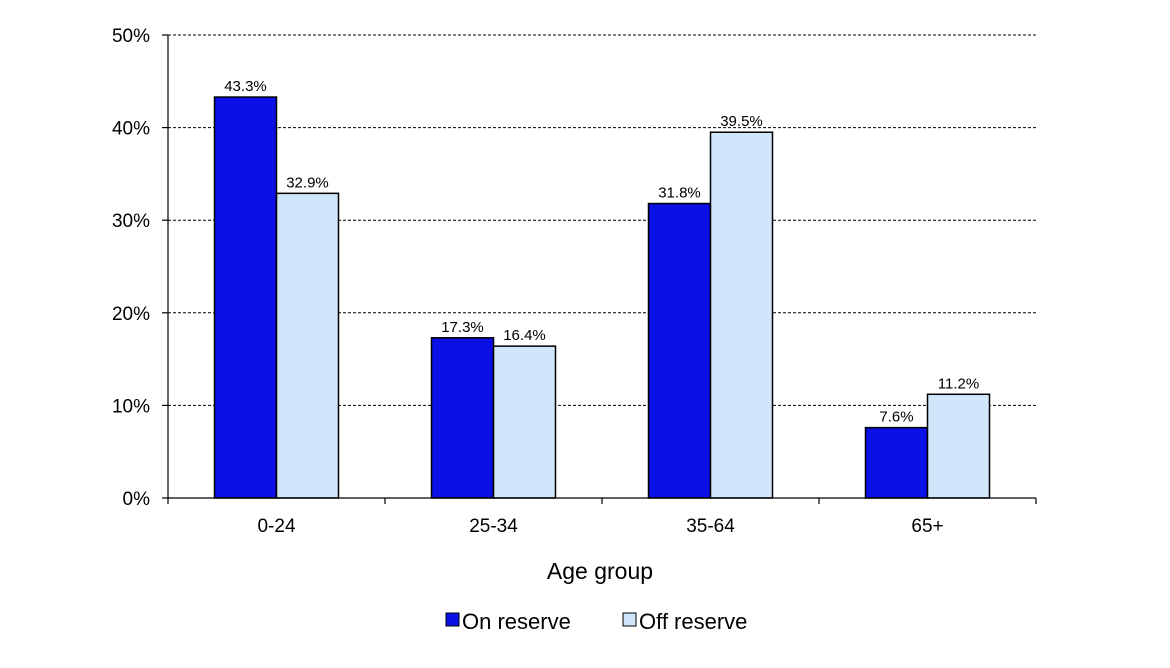 This screenshot has width=1170, height=668. I want to click on y-tick-label: 20%, so click(131, 314).